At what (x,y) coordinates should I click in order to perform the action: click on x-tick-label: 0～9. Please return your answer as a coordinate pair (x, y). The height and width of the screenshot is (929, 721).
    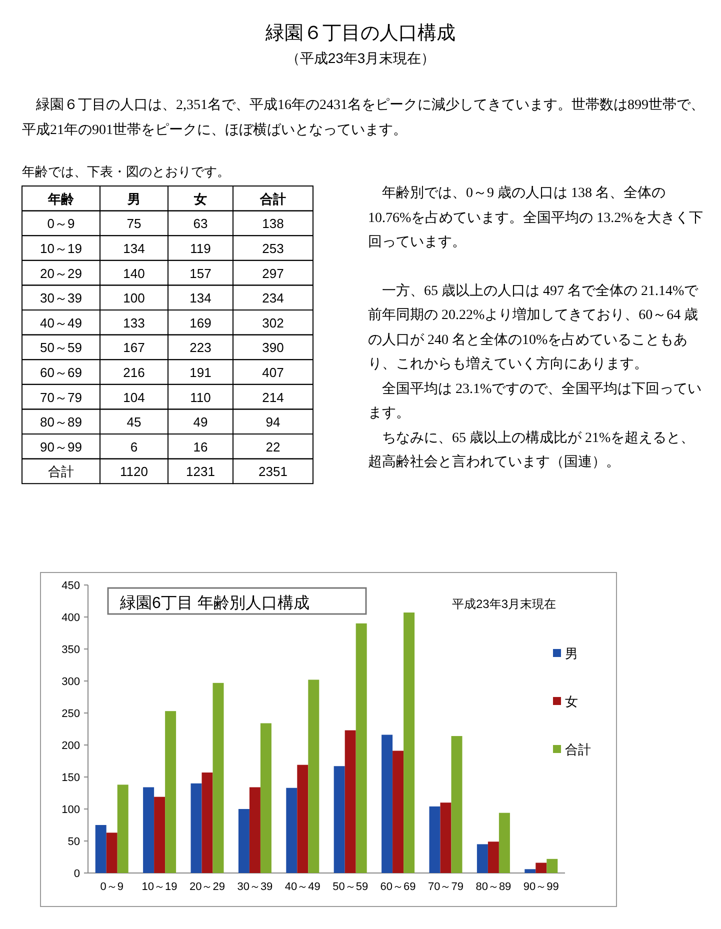
    Looking at the image, I should click on (112, 887).